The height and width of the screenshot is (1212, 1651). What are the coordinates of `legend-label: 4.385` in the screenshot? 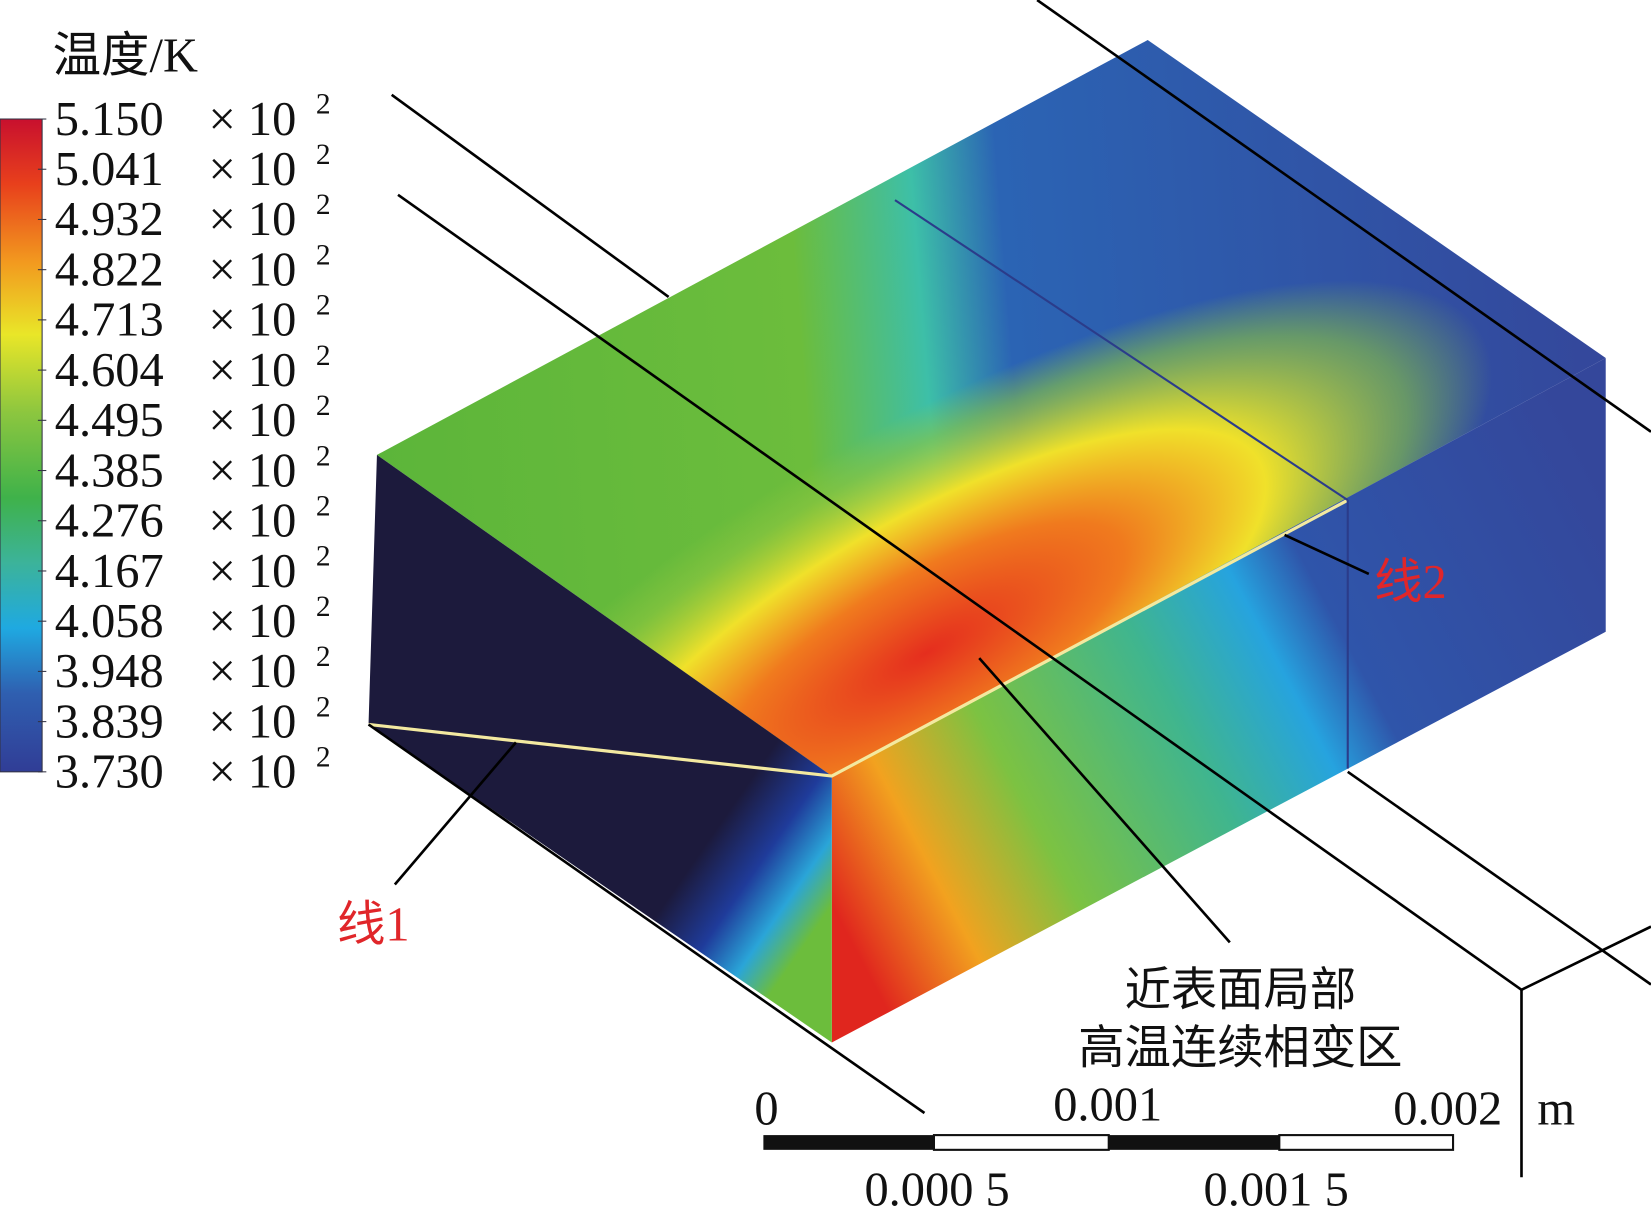 It's located at (109, 470).